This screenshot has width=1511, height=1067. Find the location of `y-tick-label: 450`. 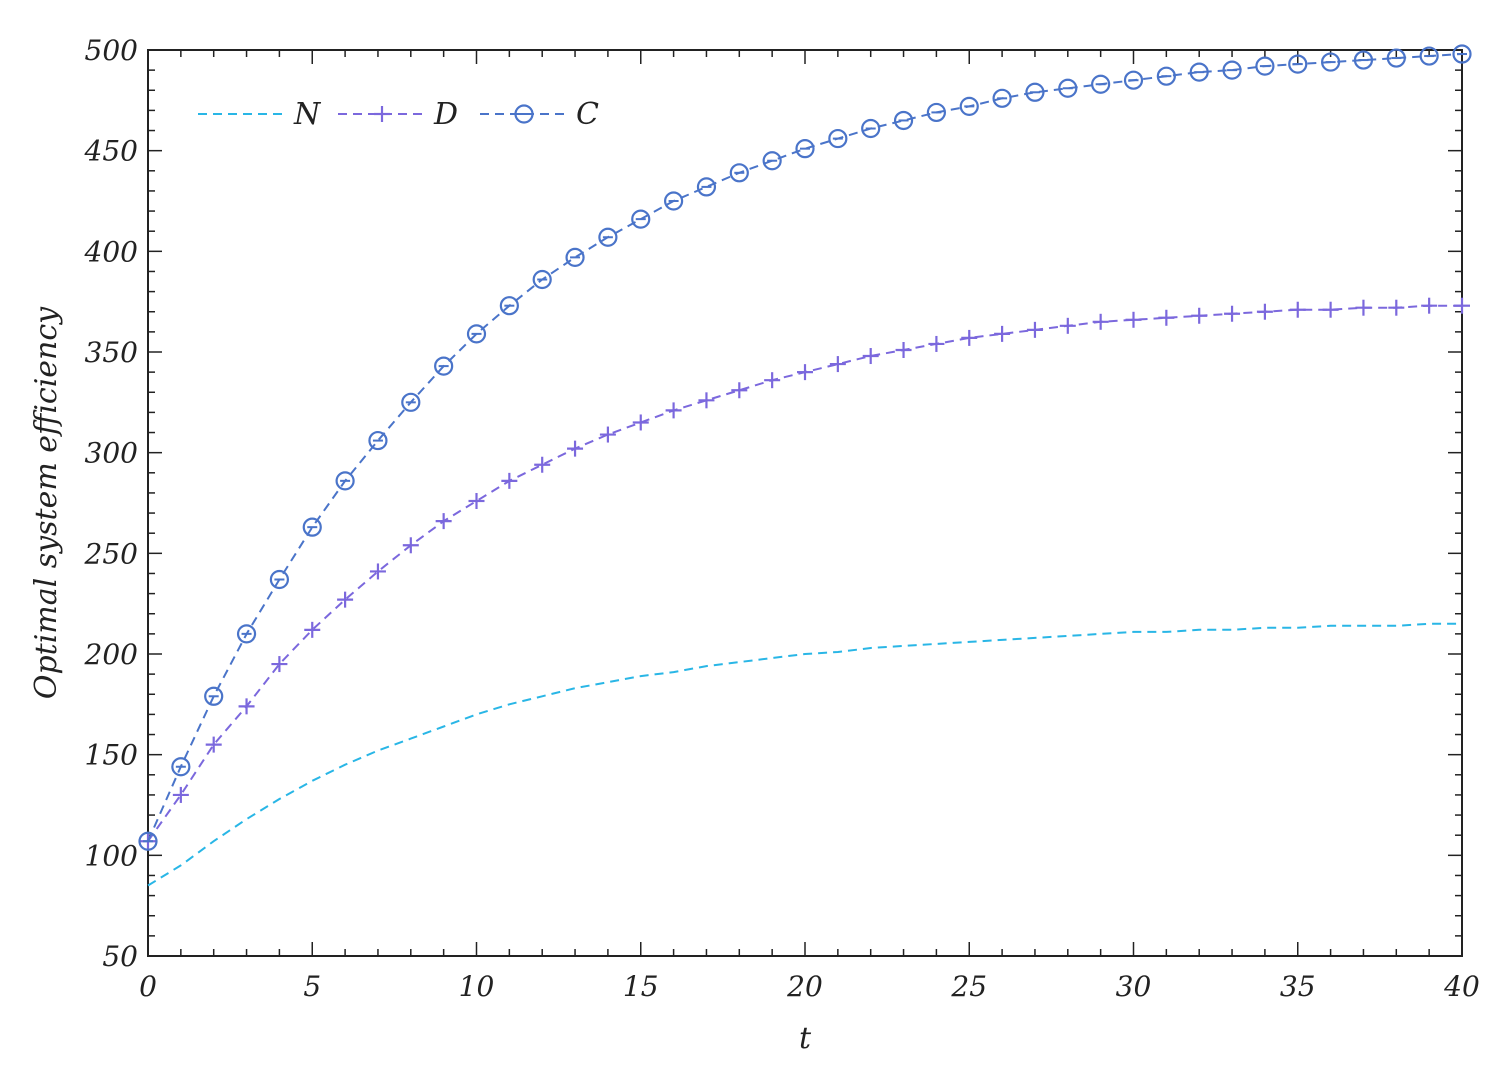

y-tick-label: 450 is located at coordinates (111, 151).